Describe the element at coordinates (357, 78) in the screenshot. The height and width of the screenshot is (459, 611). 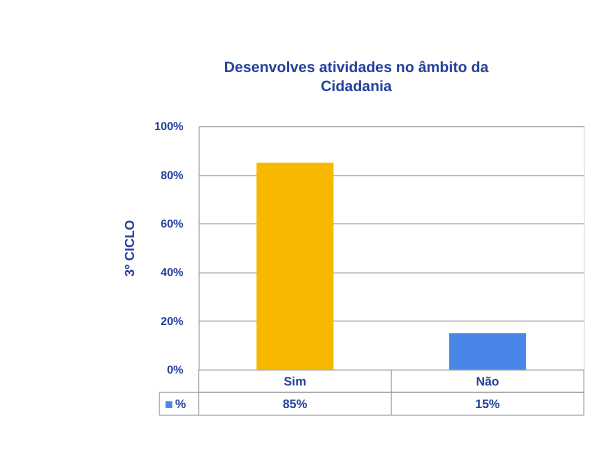
I see `chart-title: Desenvolves atividades no âmbito da Cidadania` at that location.